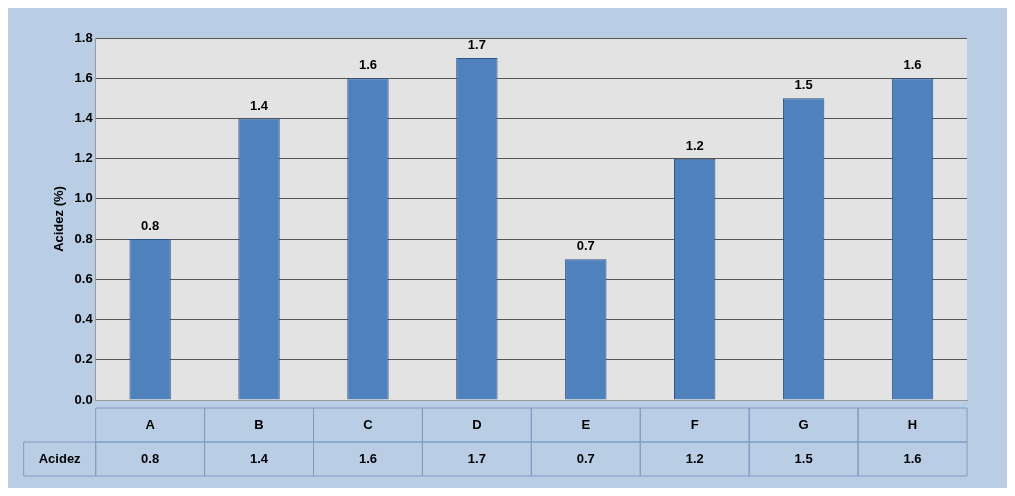  Describe the element at coordinates (83, 278) in the screenshot. I see `y-tick-label: 0.6` at that location.